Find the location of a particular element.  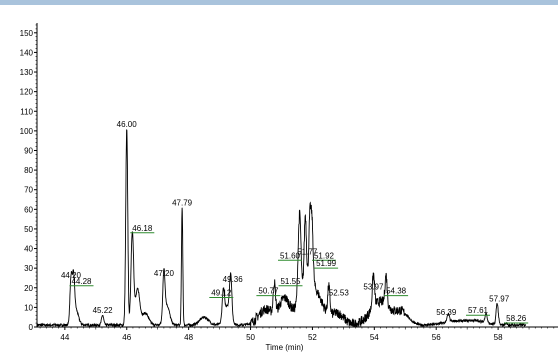

y-tick-label: 110 is located at coordinates (26, 111).